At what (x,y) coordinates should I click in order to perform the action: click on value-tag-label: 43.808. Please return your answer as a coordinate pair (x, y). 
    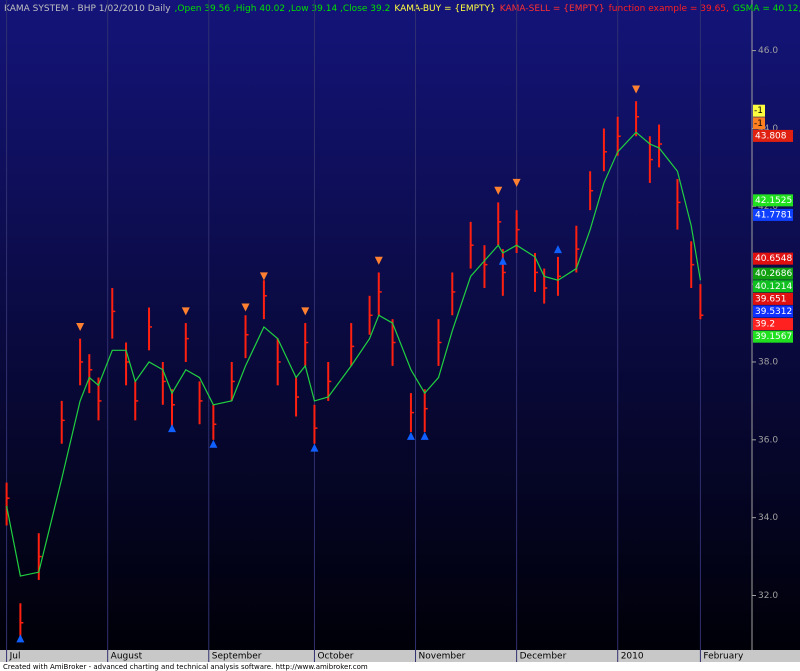
    Looking at the image, I should click on (771, 136).